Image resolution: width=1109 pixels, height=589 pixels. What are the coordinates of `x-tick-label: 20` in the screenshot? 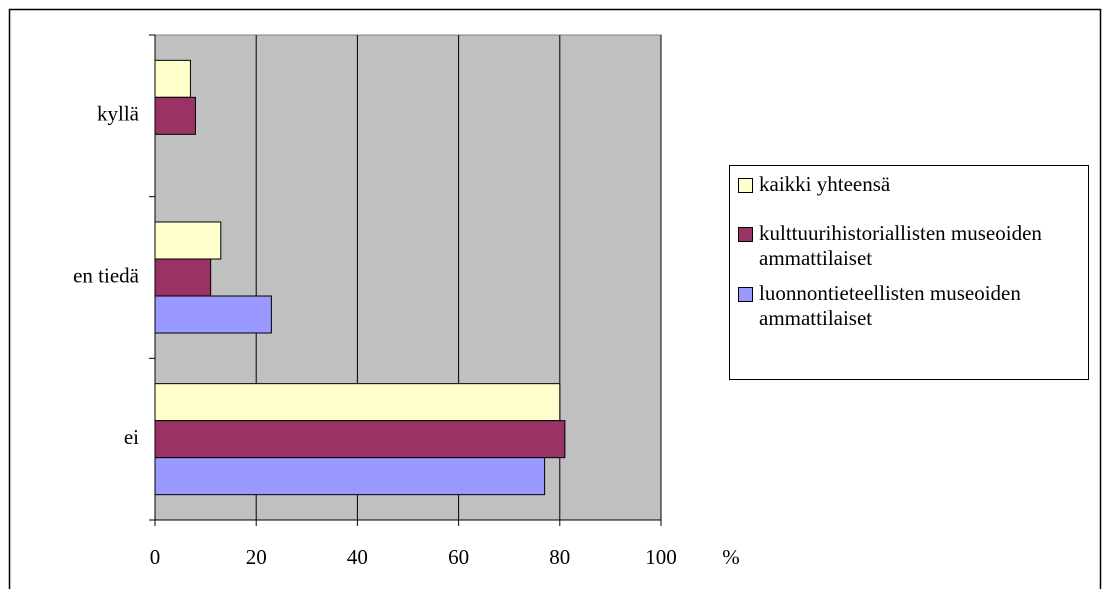 It's located at (256, 557).